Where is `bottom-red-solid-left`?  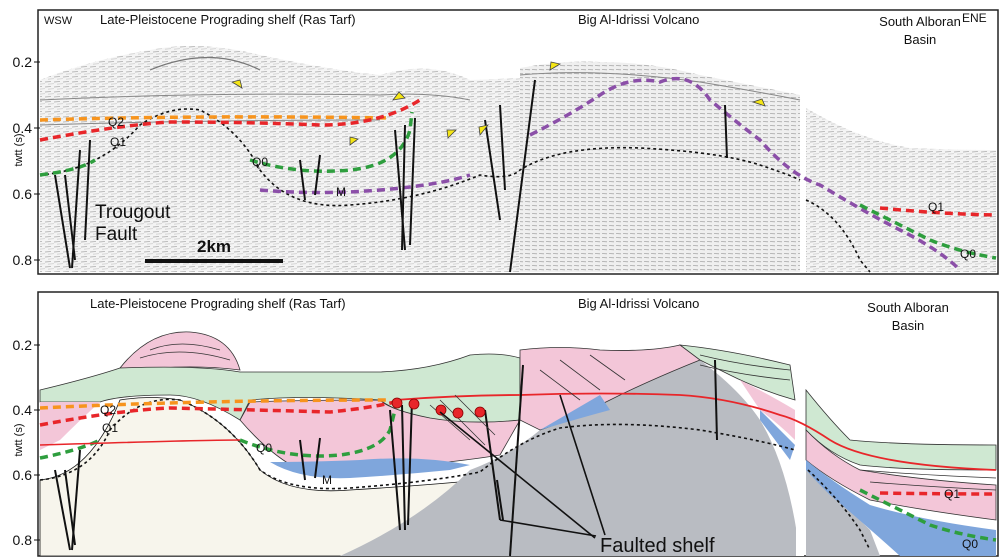
bottom-red-solid-left is located at coordinates (140, 442).